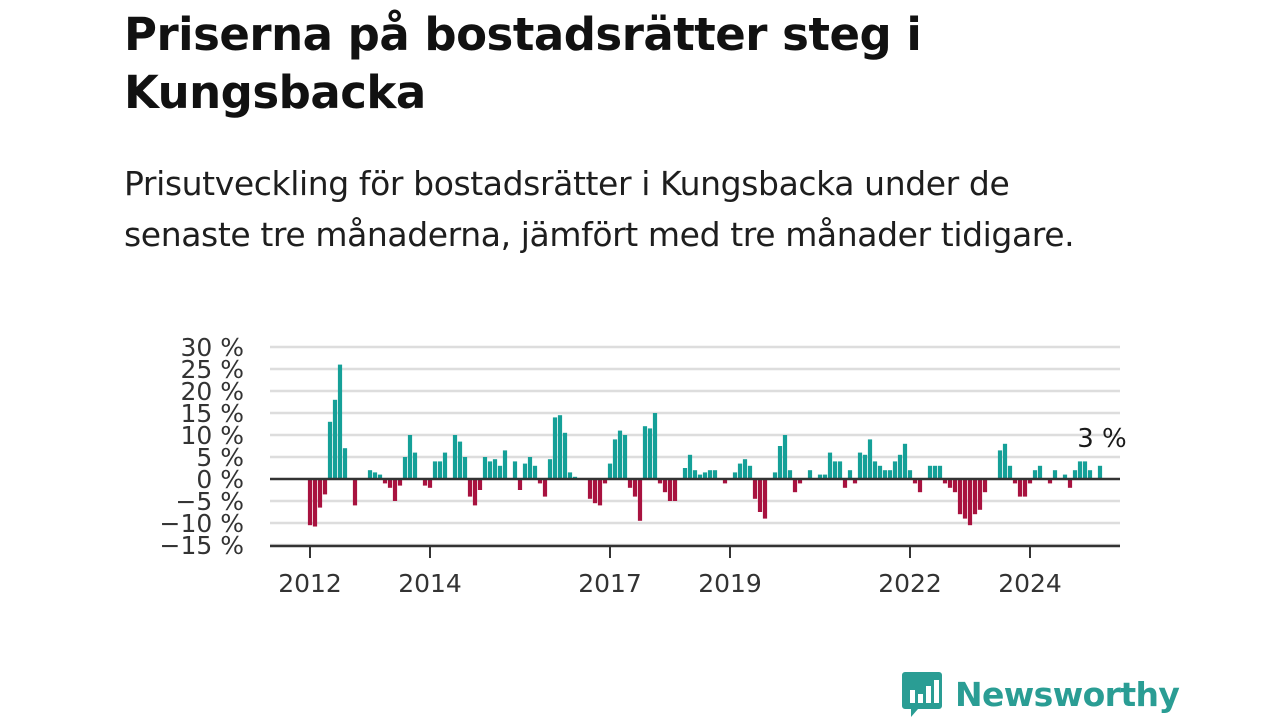 The height and width of the screenshot is (720, 1280). I want to click on x-tick-label: 2019, so click(730, 583).